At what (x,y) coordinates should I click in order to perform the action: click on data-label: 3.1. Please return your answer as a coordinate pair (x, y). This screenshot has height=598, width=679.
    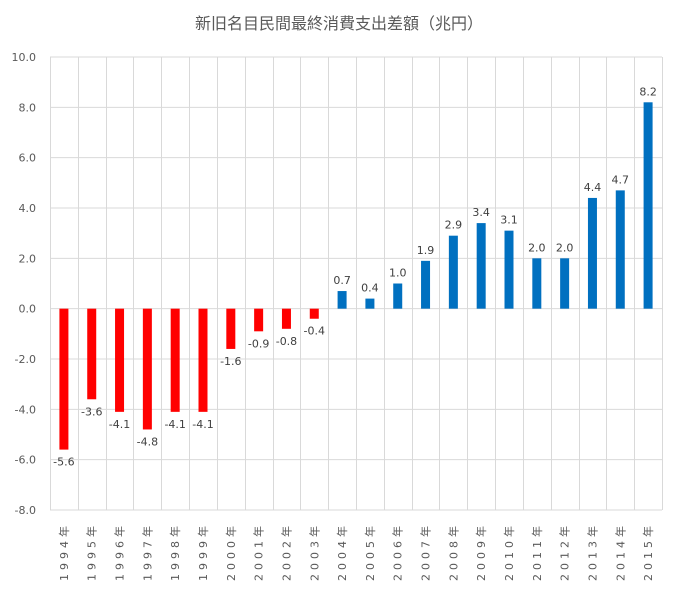
    Looking at the image, I should click on (509, 220).